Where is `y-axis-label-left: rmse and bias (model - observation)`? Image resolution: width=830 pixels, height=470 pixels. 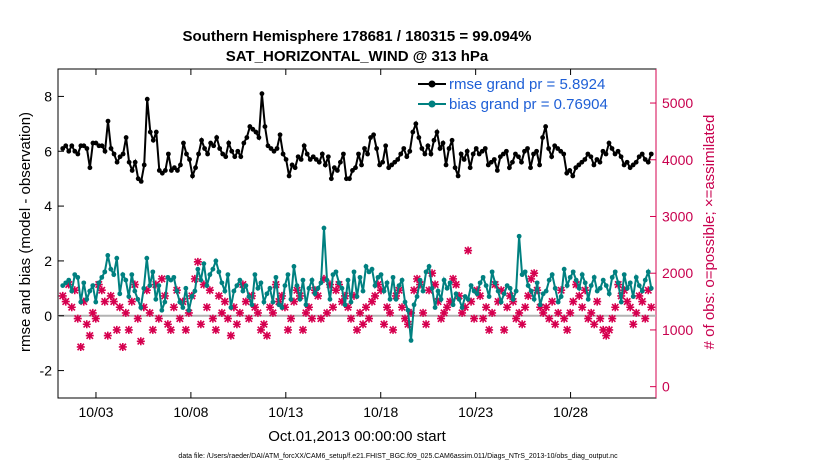
y-axis-label-left: rmse and bias (model - observation) is located at coordinates (25, 232).